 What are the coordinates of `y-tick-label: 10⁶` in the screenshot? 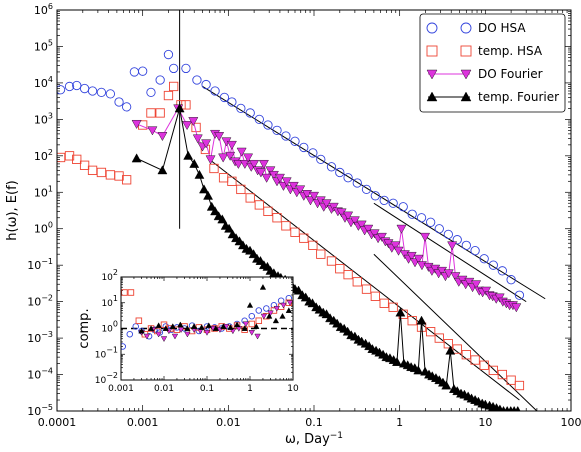 It's located at (43, 9).